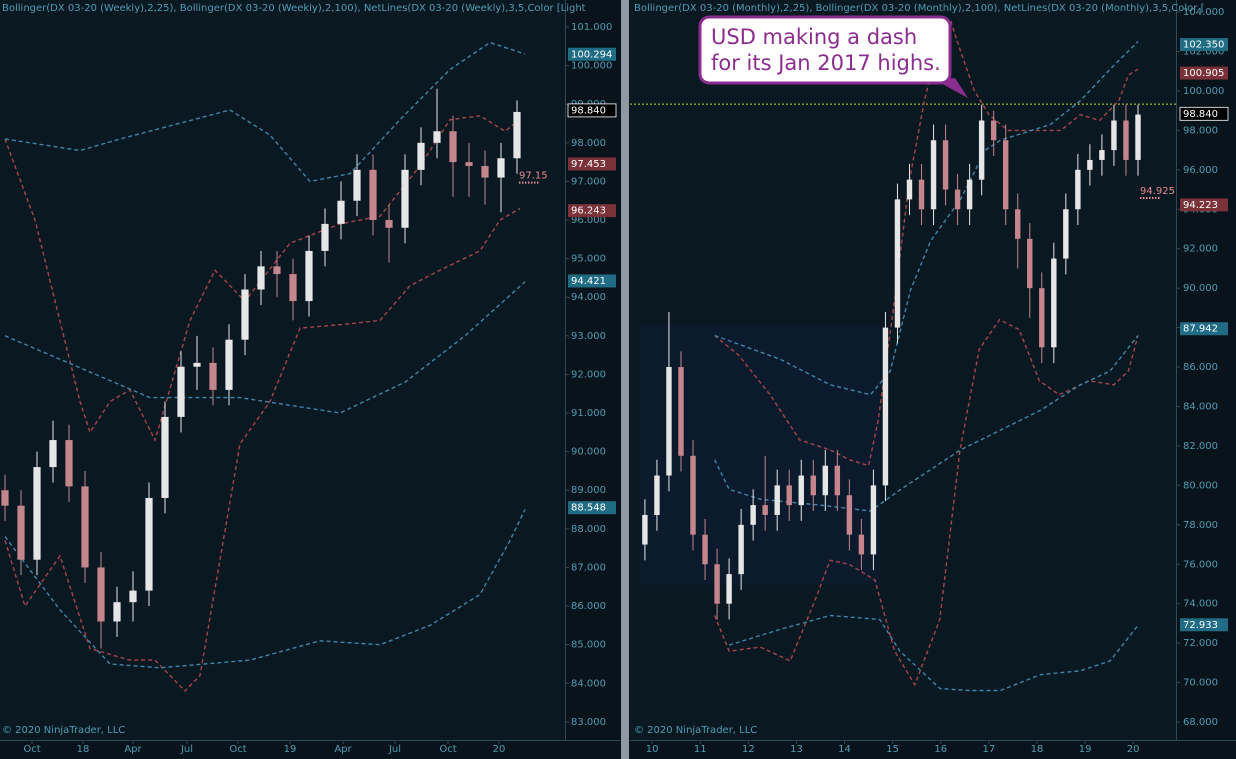 The image size is (1236, 759). I want to click on y-tick-label: 96.000, so click(588, 220).